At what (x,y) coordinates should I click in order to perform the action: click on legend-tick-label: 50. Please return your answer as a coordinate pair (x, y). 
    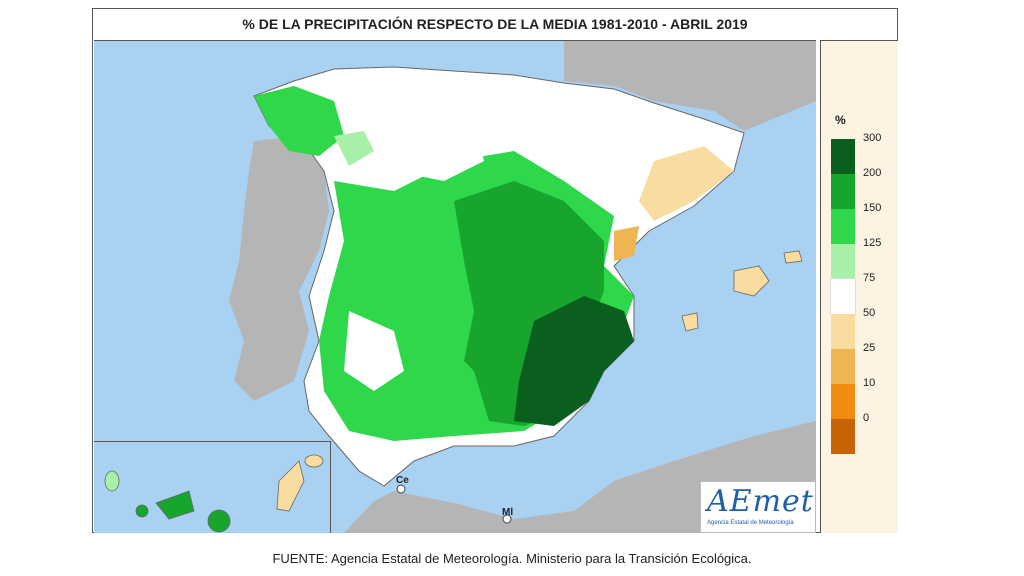
    Looking at the image, I should click on (869, 313).